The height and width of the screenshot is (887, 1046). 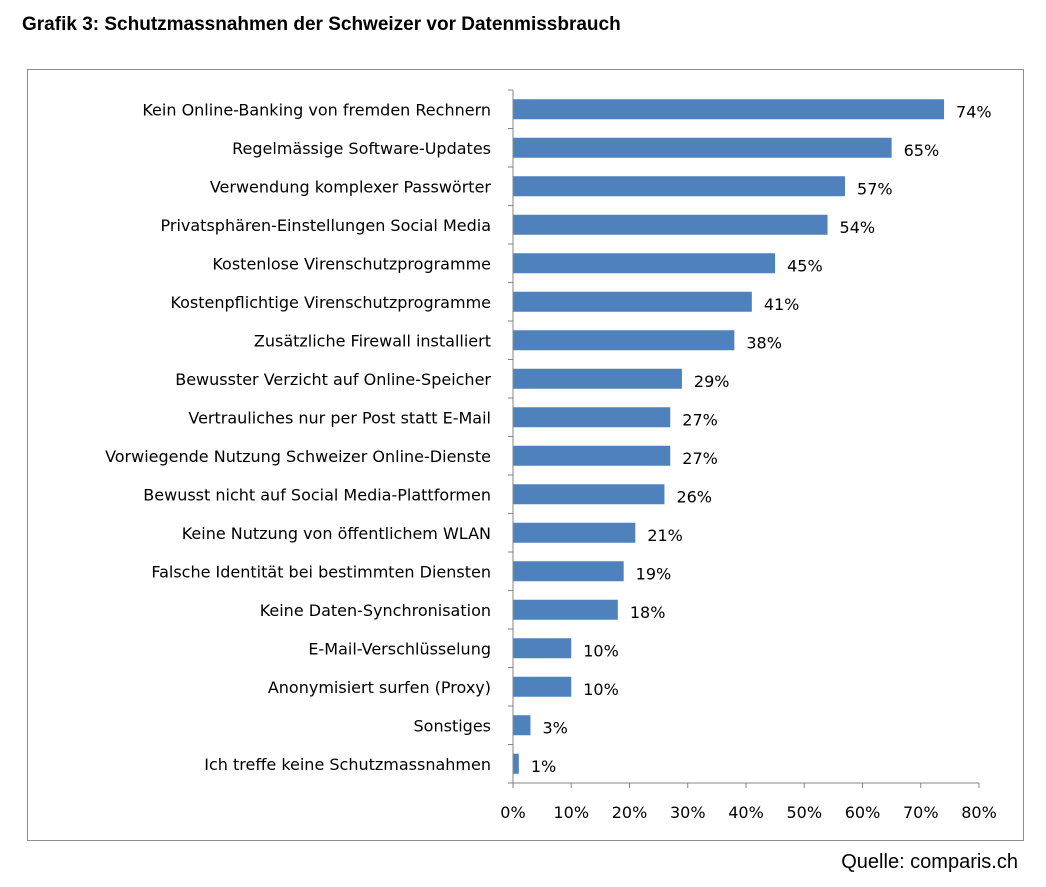 What do you see at coordinates (782, 304) in the screenshot?
I see `value-label: 41%` at bounding box center [782, 304].